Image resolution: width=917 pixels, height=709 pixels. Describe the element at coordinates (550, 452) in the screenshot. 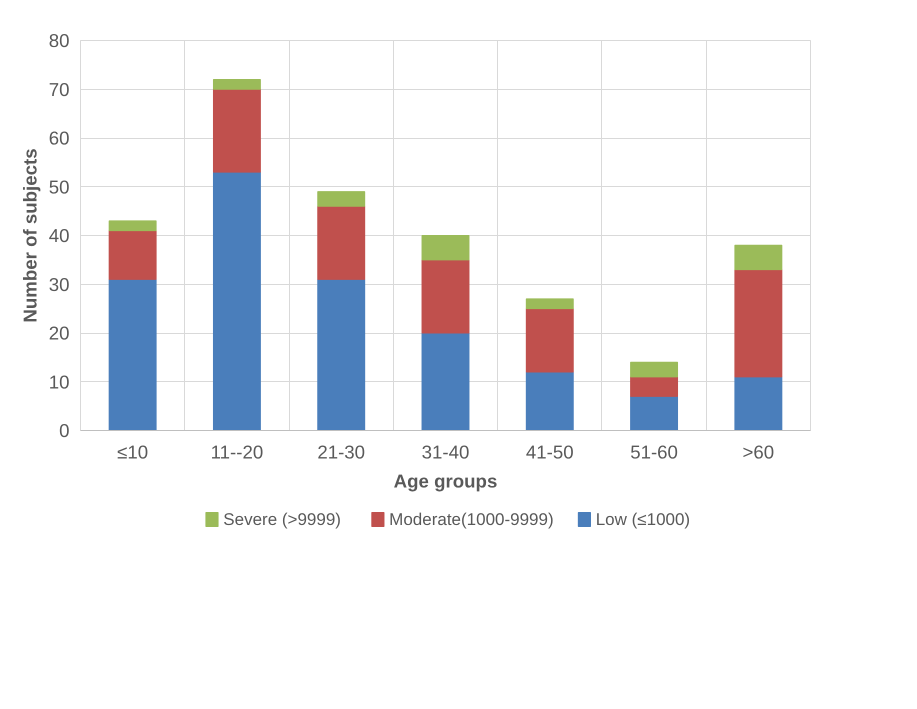

I see `x-tick-label: 41-50` at that location.